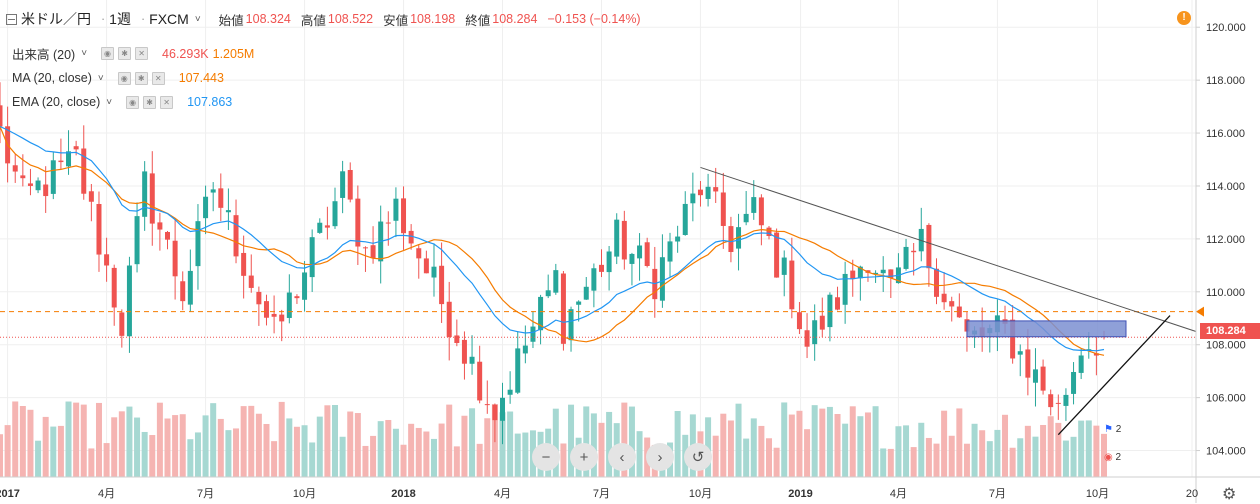 This screenshot has width=1260, height=504. What do you see at coordinates (1225, 81) in the screenshot?
I see `y-tick-label: 118.000` at bounding box center [1225, 81].